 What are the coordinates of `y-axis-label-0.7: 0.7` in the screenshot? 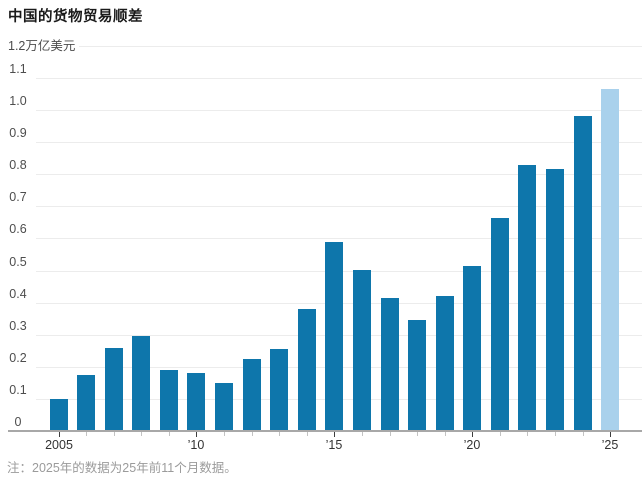 It's located at (18, 197).